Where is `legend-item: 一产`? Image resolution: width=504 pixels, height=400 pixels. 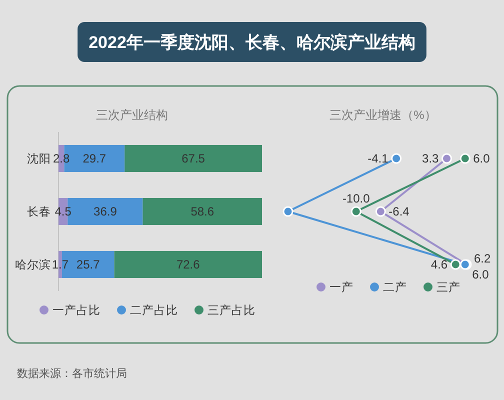 legend-item: 一产 is located at coordinates (335, 288).